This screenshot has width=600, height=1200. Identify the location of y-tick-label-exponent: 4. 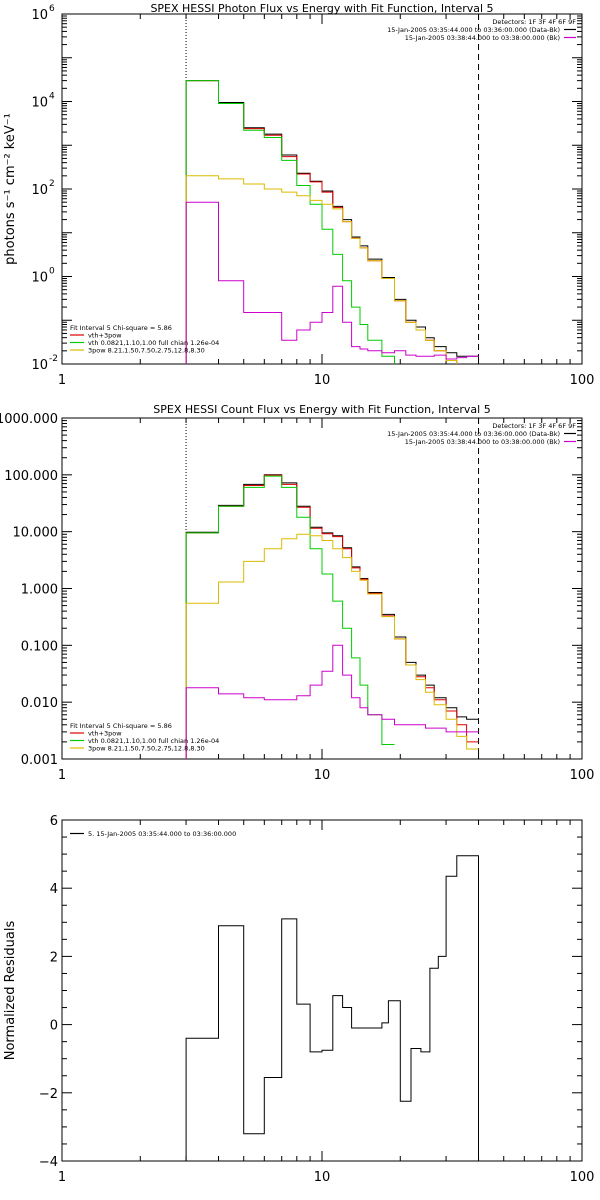
(52, 97).